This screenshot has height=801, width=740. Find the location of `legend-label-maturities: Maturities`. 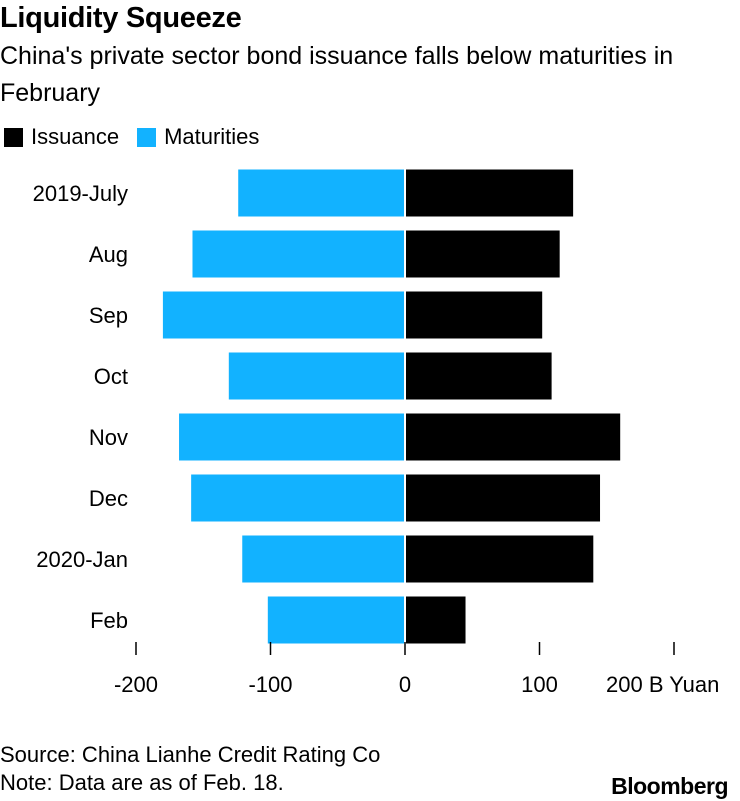

legend-label-maturities: Maturities is located at coordinates (212, 136).